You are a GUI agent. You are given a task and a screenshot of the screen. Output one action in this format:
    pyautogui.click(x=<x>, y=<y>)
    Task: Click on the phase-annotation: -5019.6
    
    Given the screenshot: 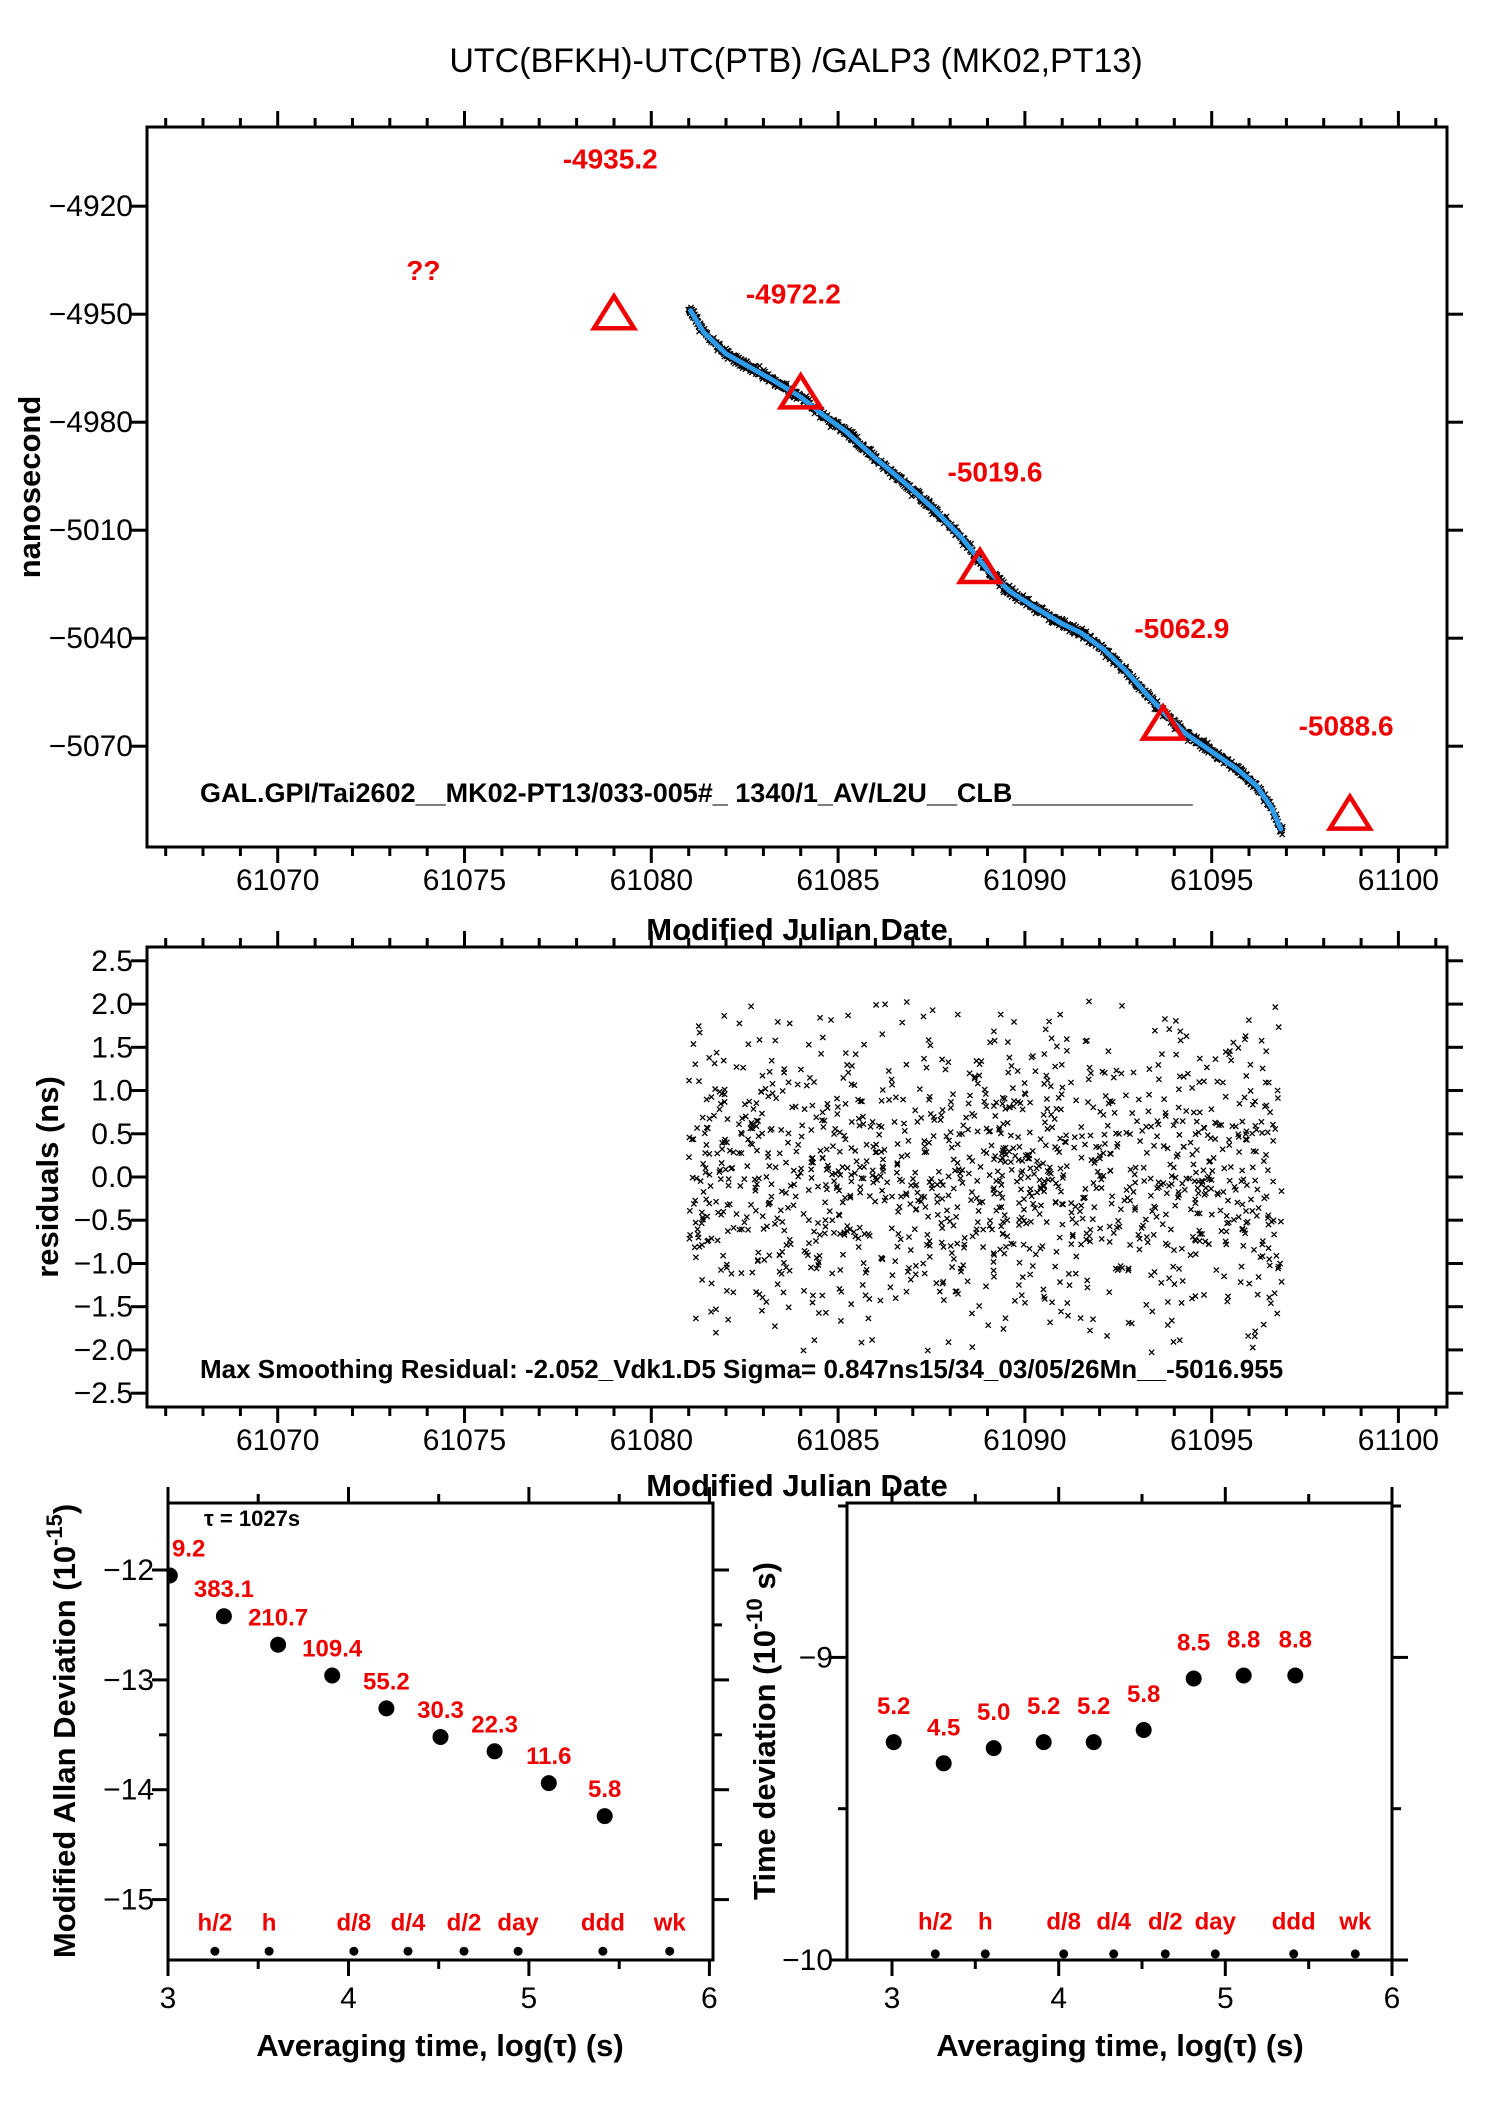 What is the action you would take?
    pyautogui.click(x=995, y=472)
    